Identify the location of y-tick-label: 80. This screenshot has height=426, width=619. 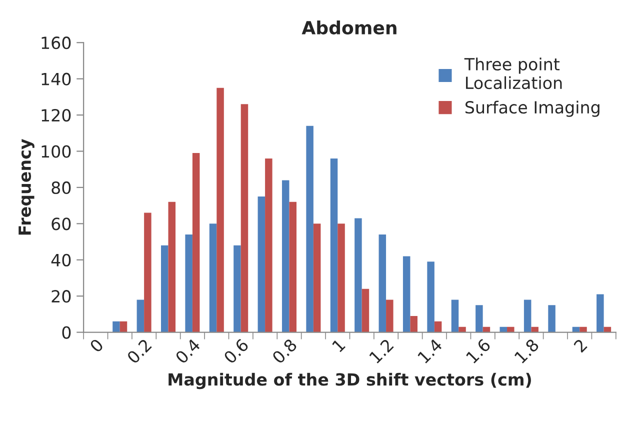
(61, 187).